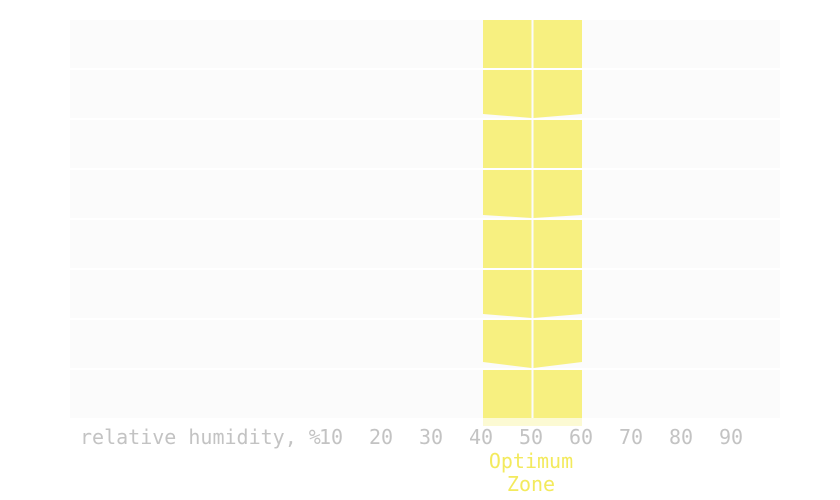 The image size is (840, 500). I want to click on x-tick-label-60: 60, so click(581, 437).